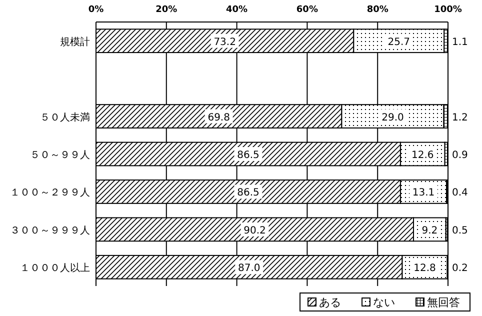 This screenshot has width=482, height=316. I want to click on data-label: 1.1, so click(460, 42).